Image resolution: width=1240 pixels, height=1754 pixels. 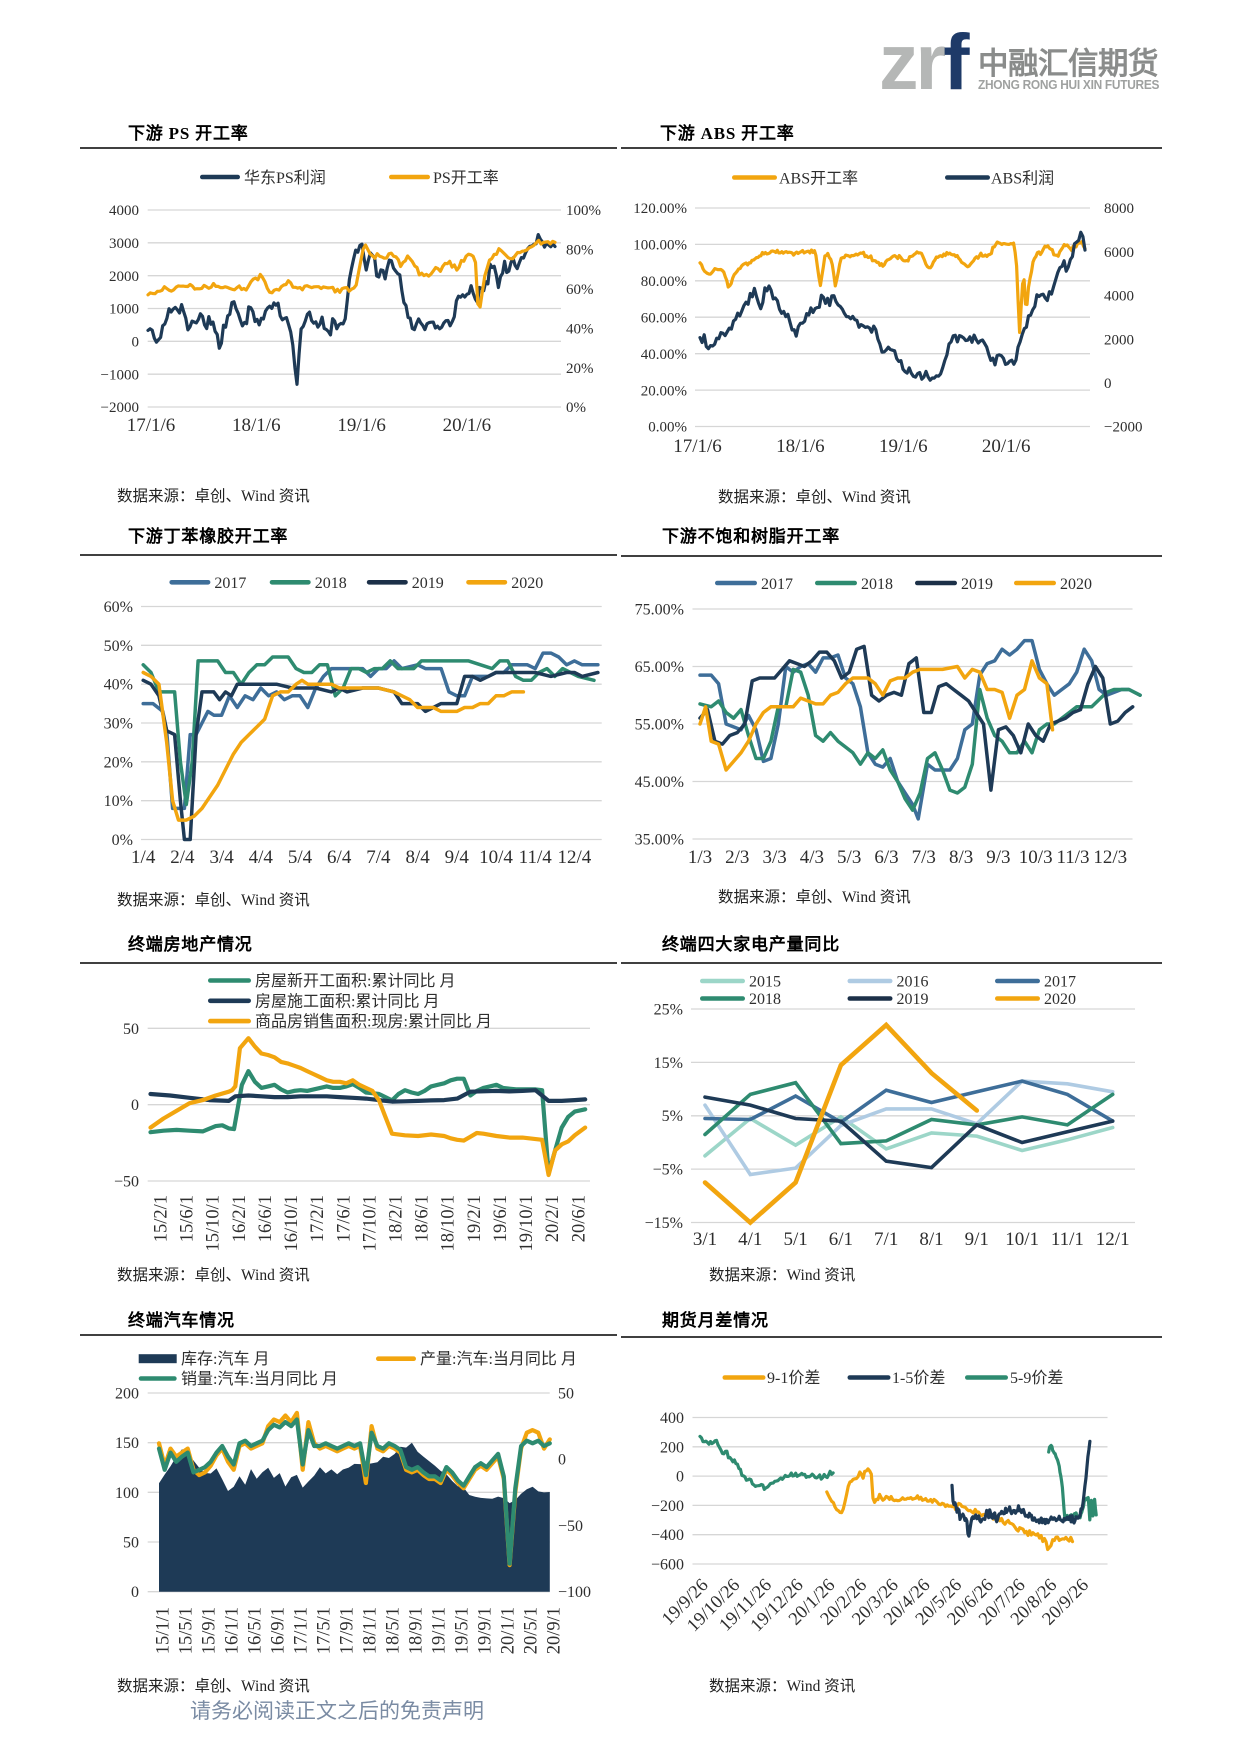 I want to click on svg-text: 45.00%, so click(x=659, y=782).